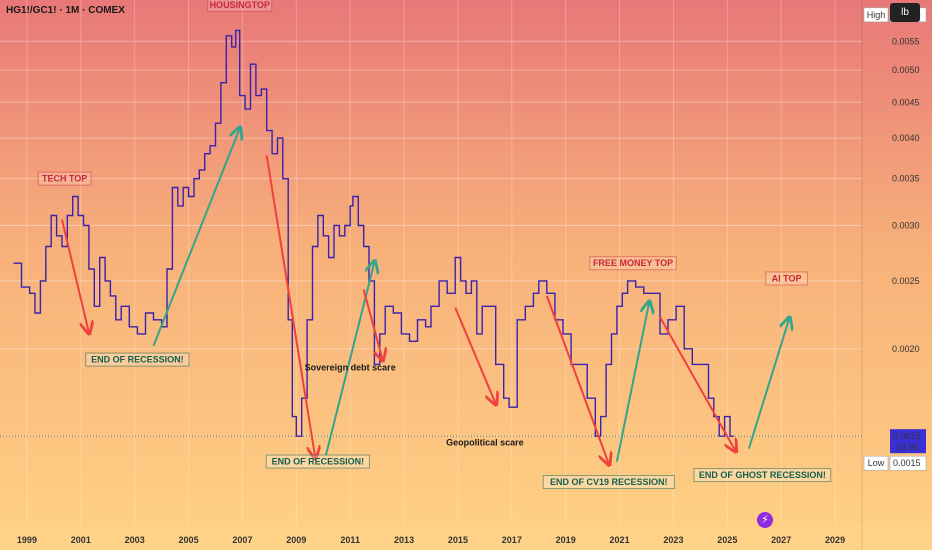  Describe the element at coordinates (404, 540) in the screenshot. I see `x-tick-label: 2013` at that location.